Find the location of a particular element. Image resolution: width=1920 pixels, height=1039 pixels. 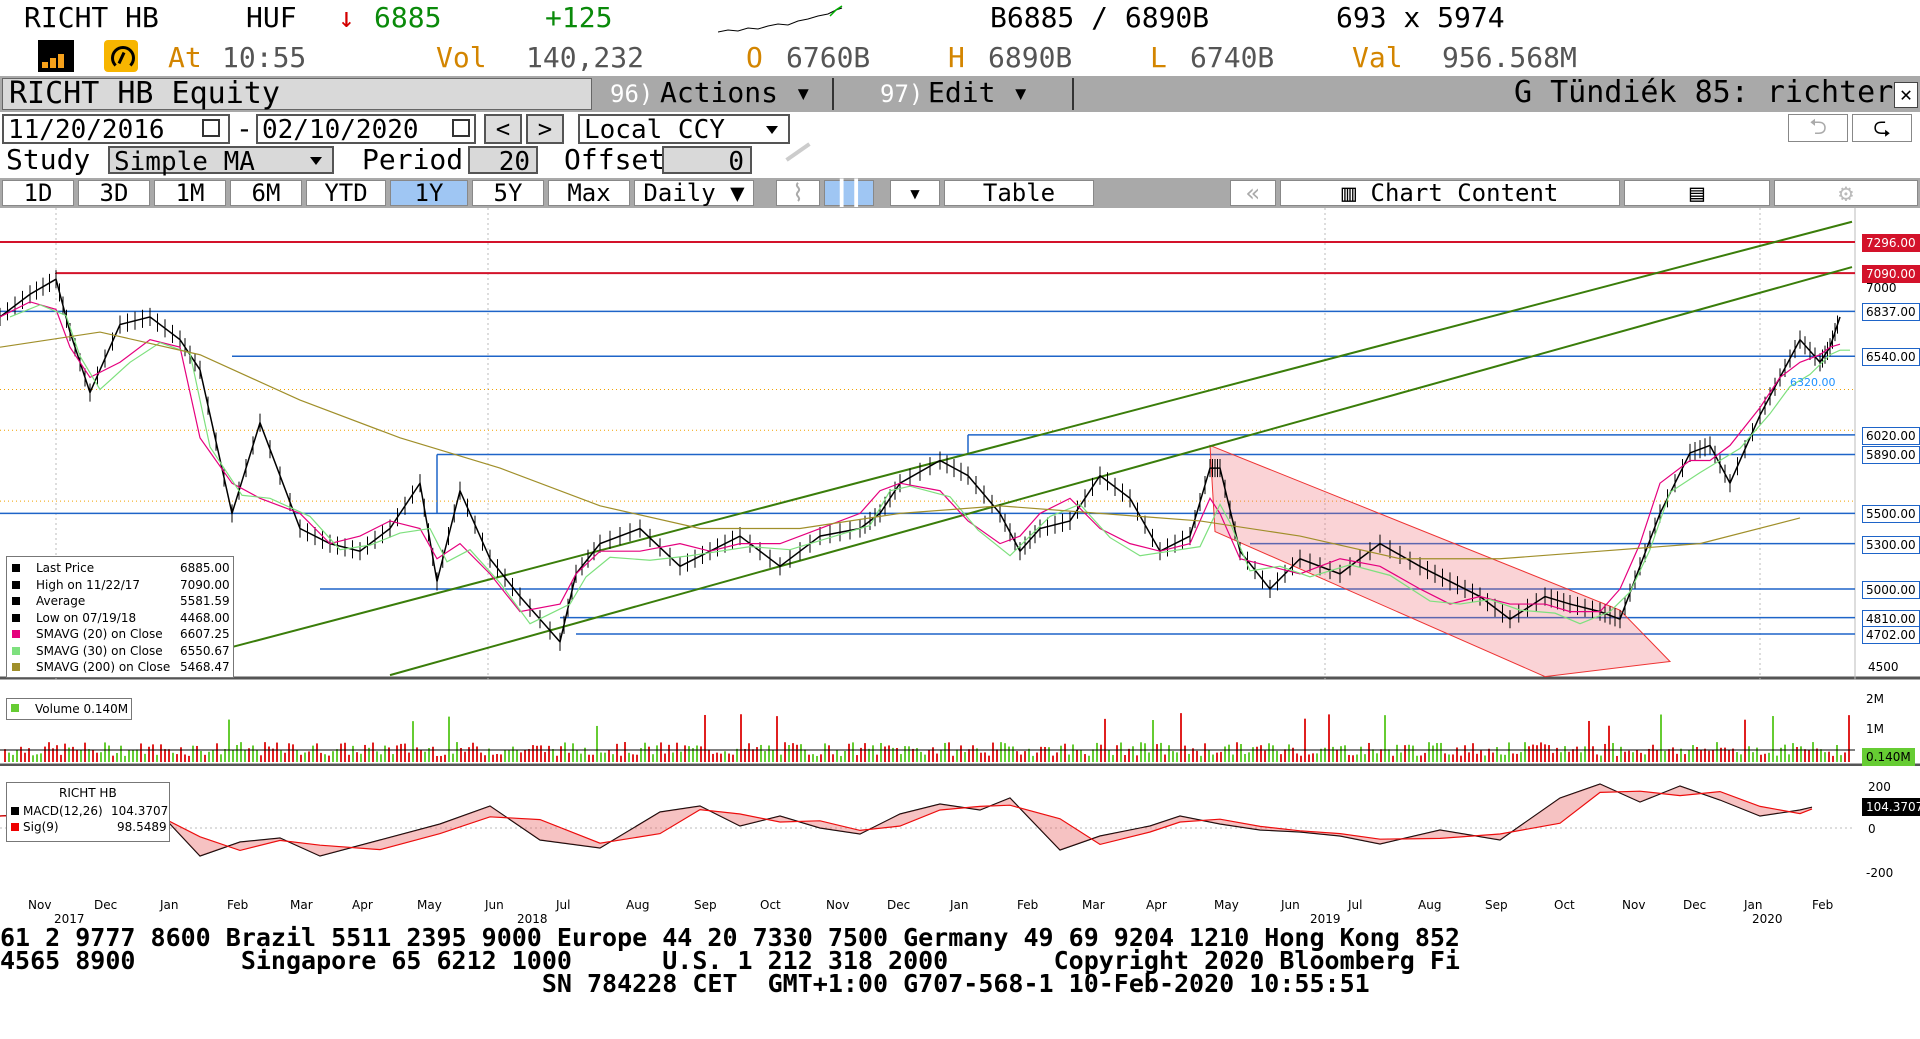

signal-value: 98.5489 is located at coordinates (142, 827).